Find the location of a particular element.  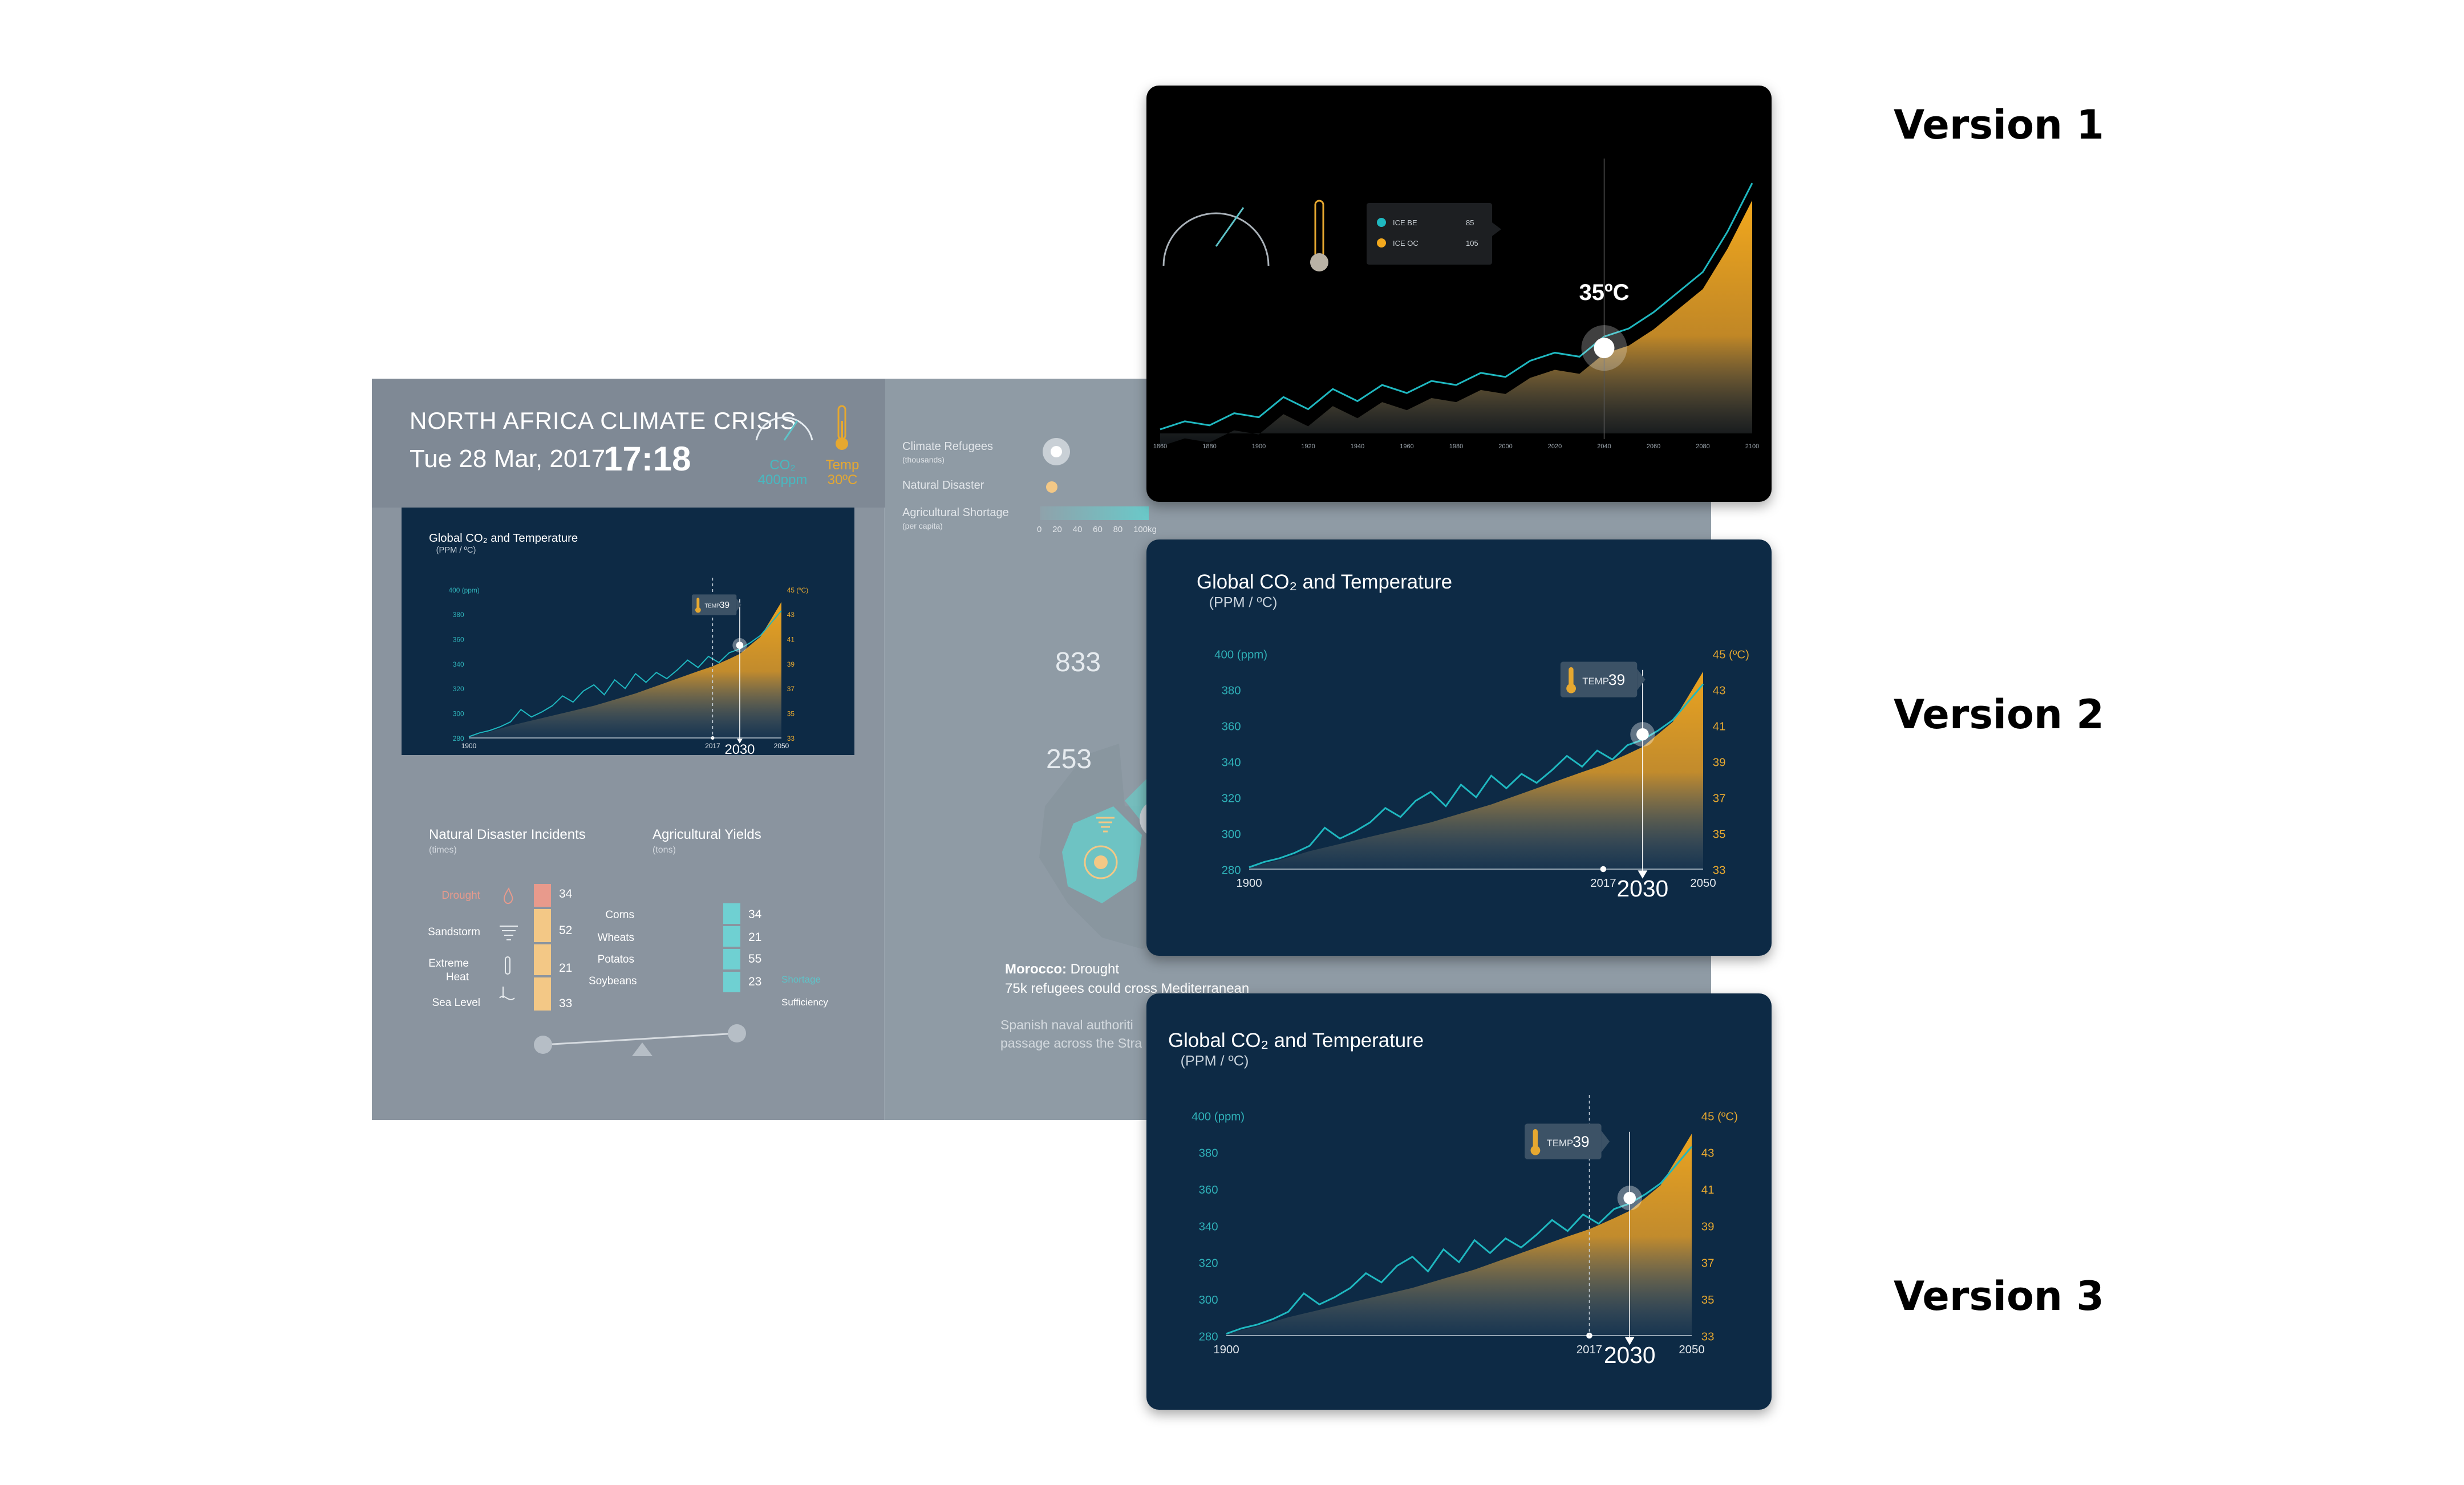

shortage-region is located at coordinates (1102, 854).